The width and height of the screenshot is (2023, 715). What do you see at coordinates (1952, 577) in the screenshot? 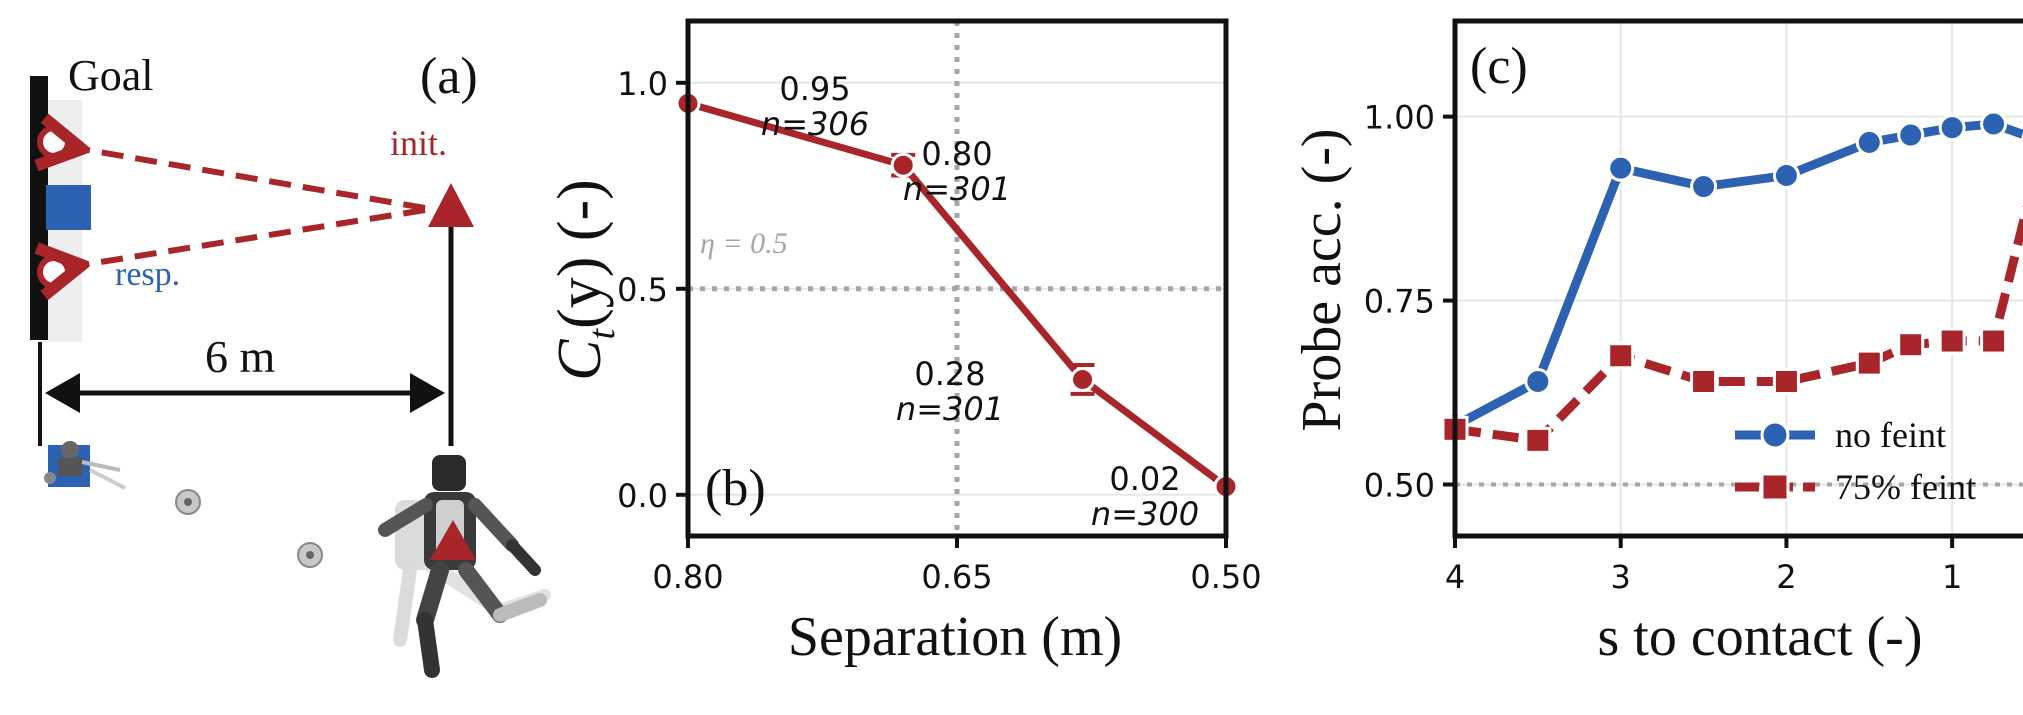
I see `x-tick-label: 1` at bounding box center [1952, 577].